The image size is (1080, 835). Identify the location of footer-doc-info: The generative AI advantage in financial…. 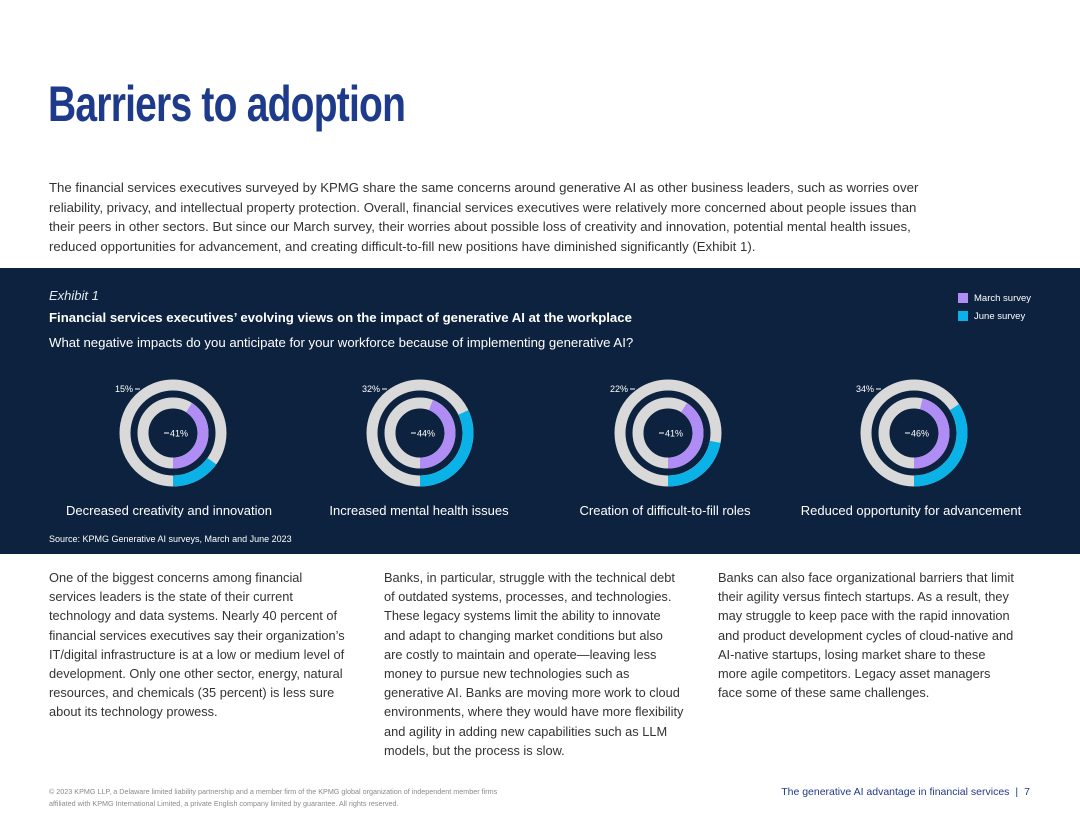
(905, 792).